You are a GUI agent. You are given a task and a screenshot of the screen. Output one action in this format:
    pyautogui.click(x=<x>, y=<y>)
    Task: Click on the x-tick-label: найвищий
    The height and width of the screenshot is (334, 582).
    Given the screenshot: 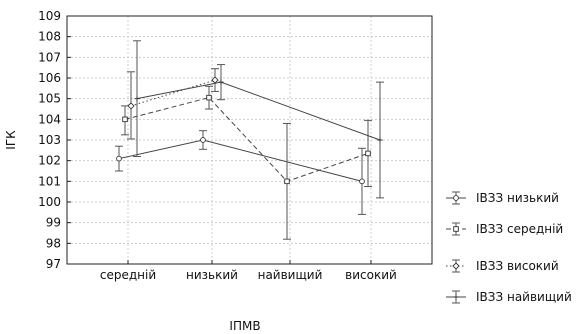 What is the action you would take?
    pyautogui.click(x=290, y=275)
    